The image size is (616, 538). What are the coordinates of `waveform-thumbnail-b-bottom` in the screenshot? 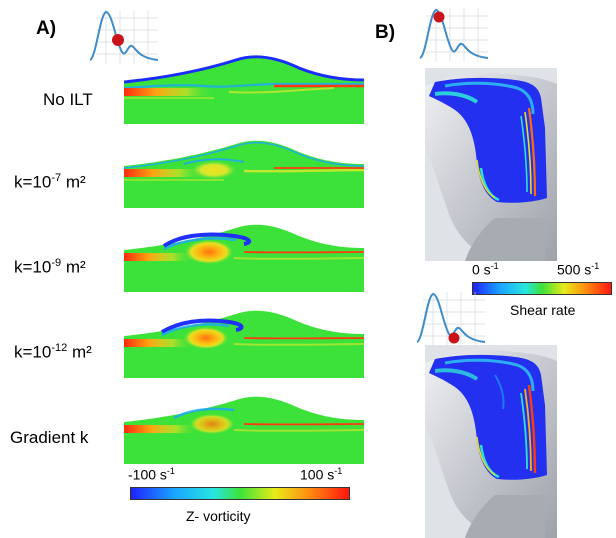 It's located at (451, 319).